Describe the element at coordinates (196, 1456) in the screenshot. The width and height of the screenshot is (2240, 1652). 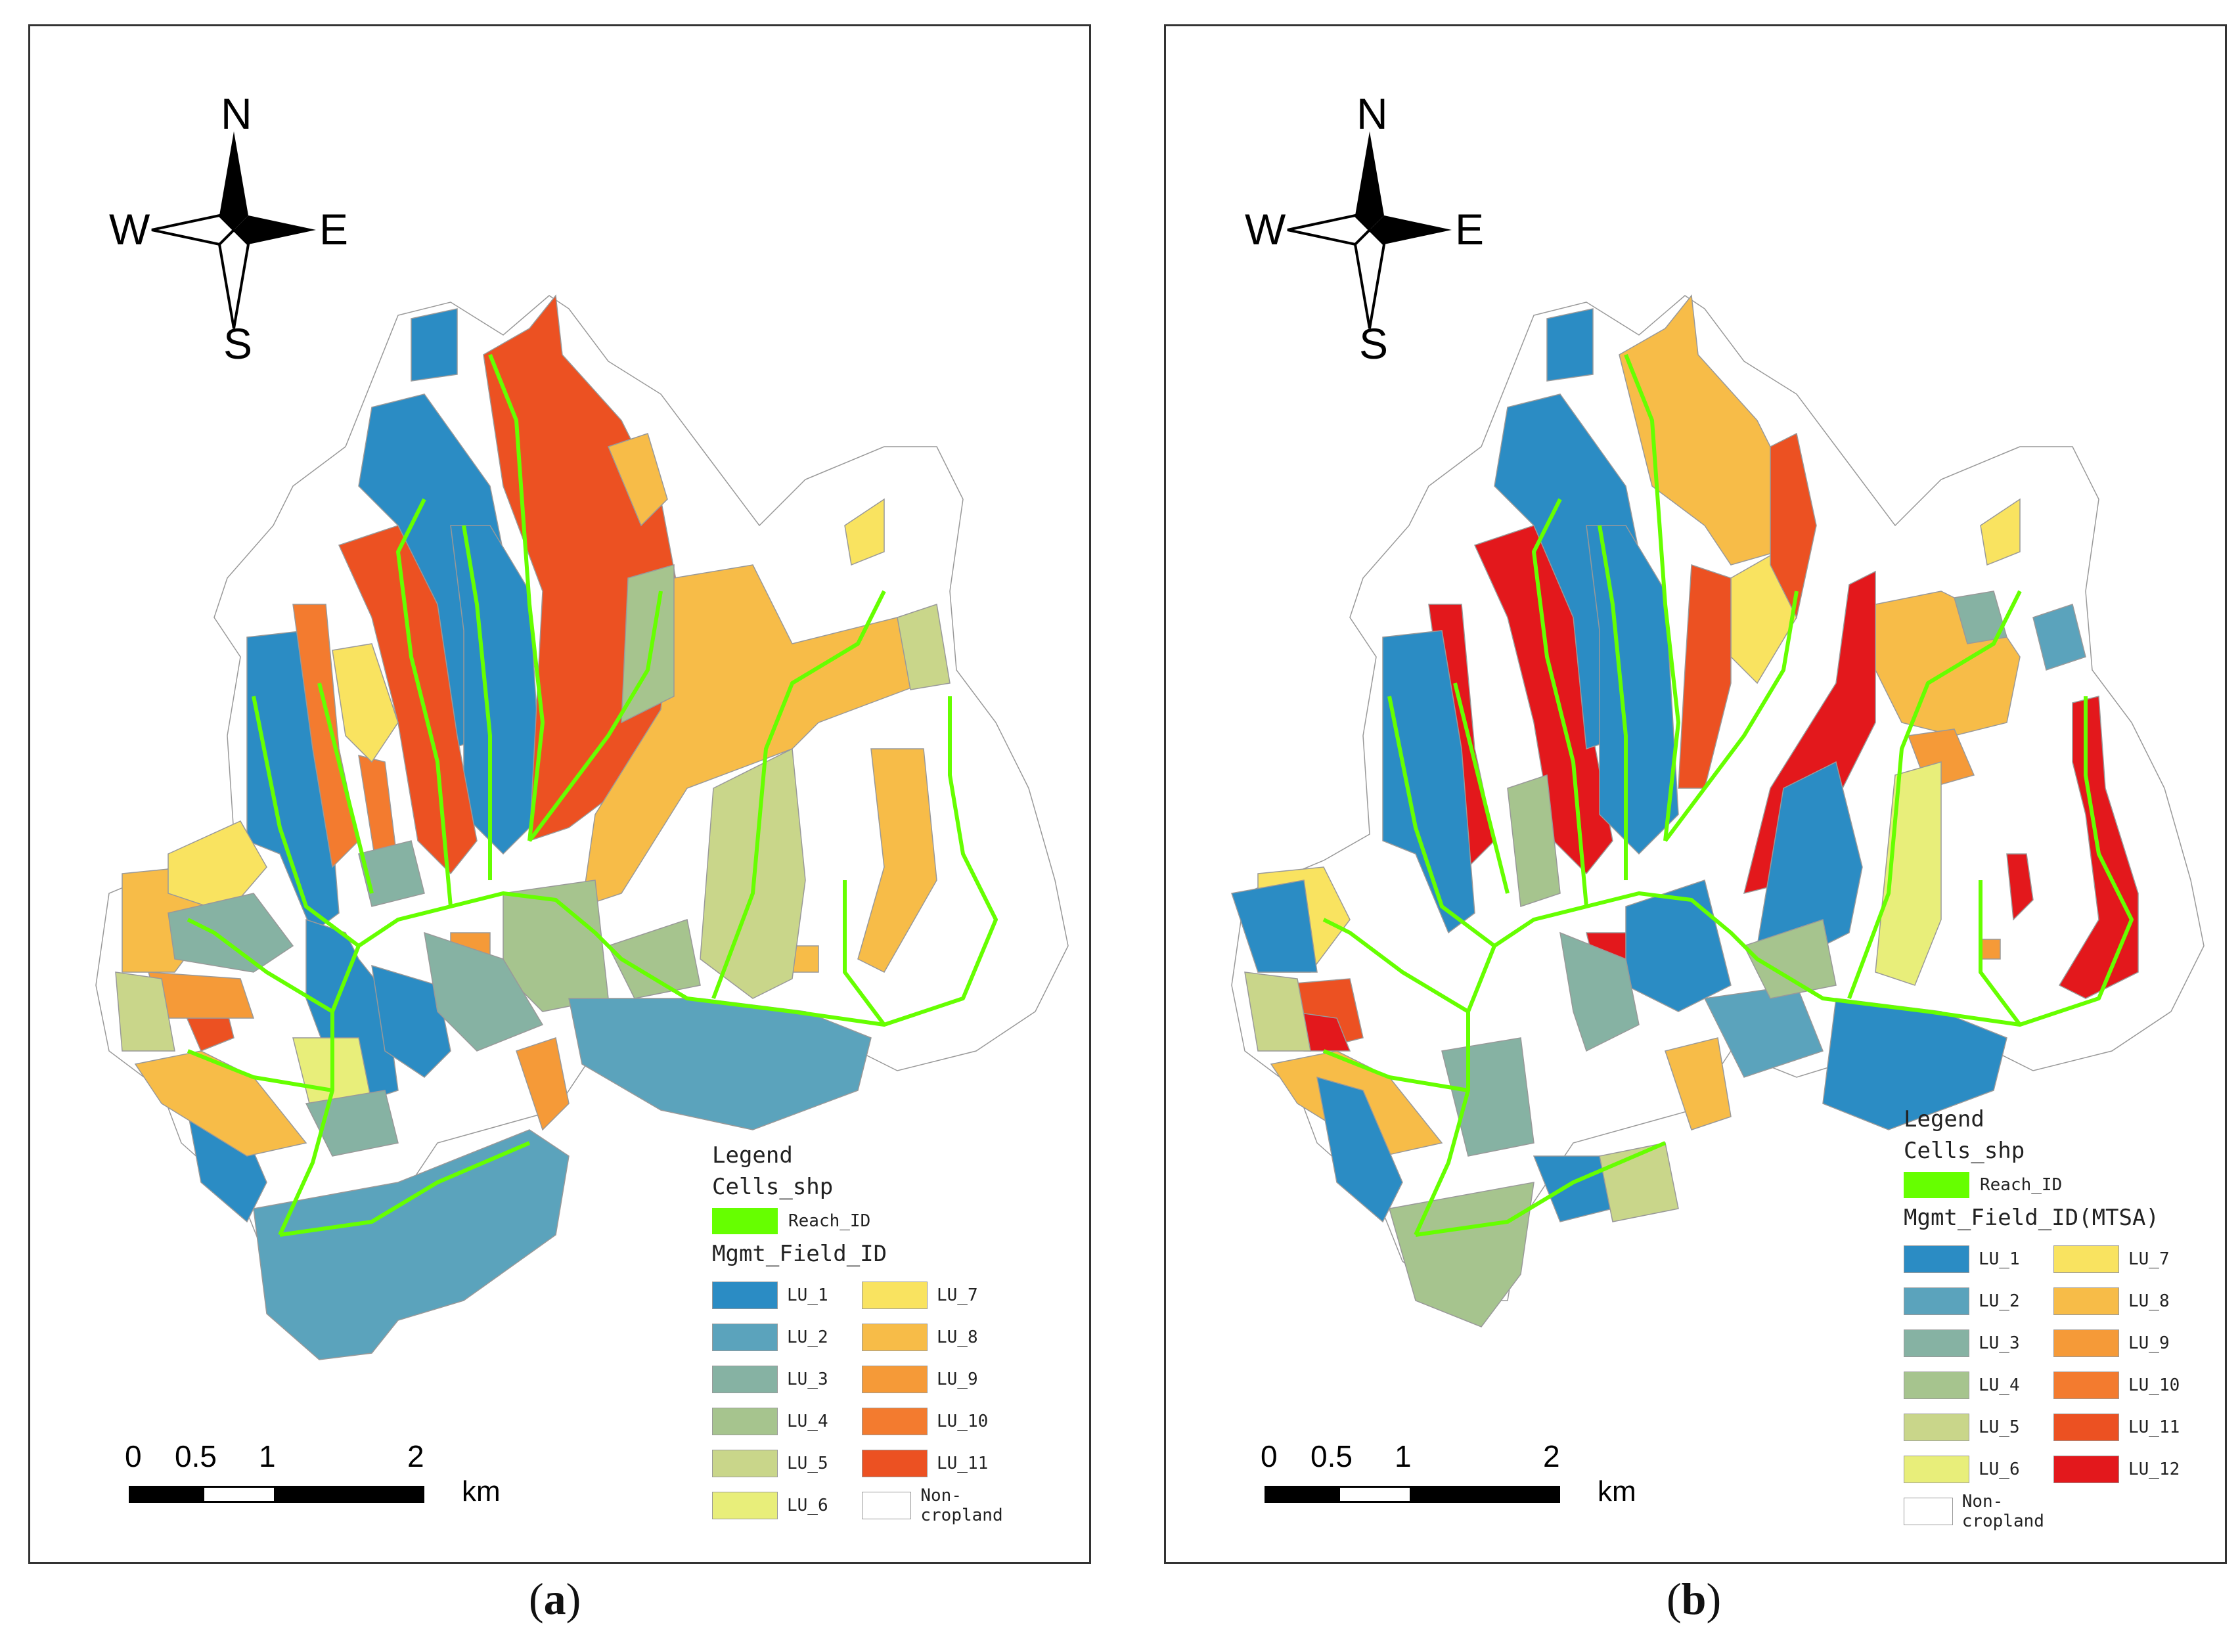
I see `scale-tick-0-5: 0.5` at that location.